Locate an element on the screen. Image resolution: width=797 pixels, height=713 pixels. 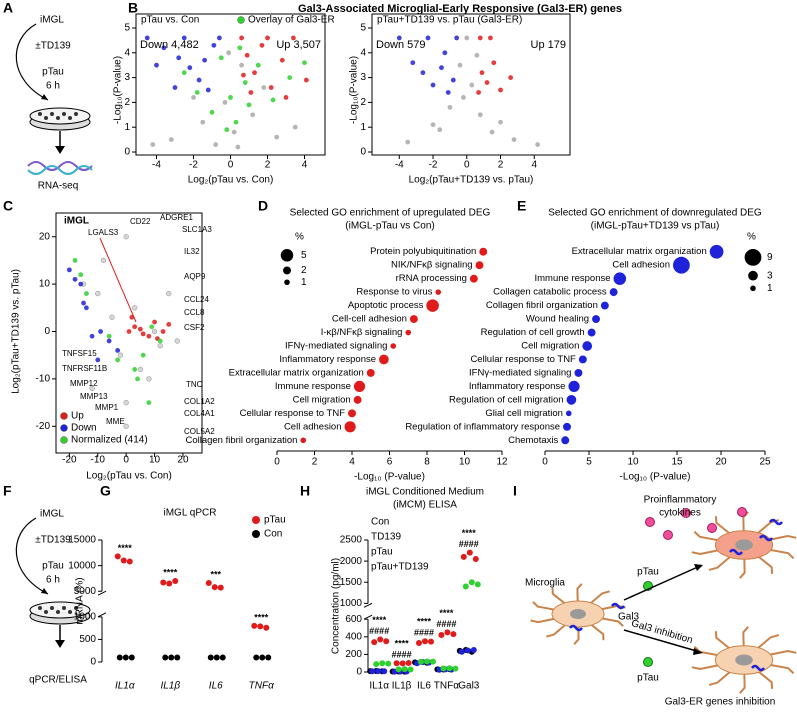
cytokine-label: Proinflammatory is located at coordinates (680, 500).